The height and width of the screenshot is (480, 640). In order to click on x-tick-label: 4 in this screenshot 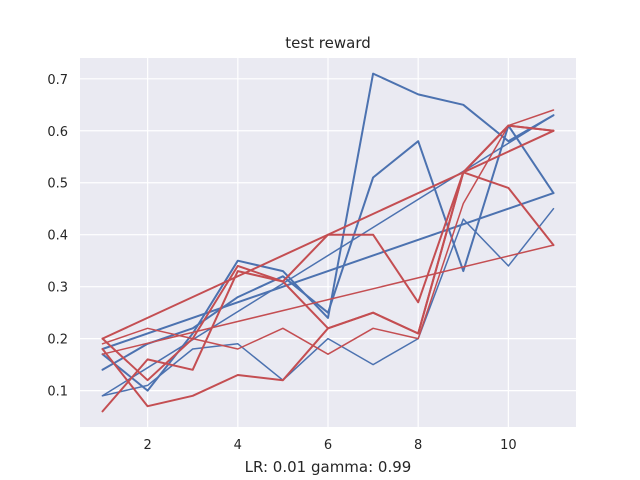, I will do `click(238, 445)`.